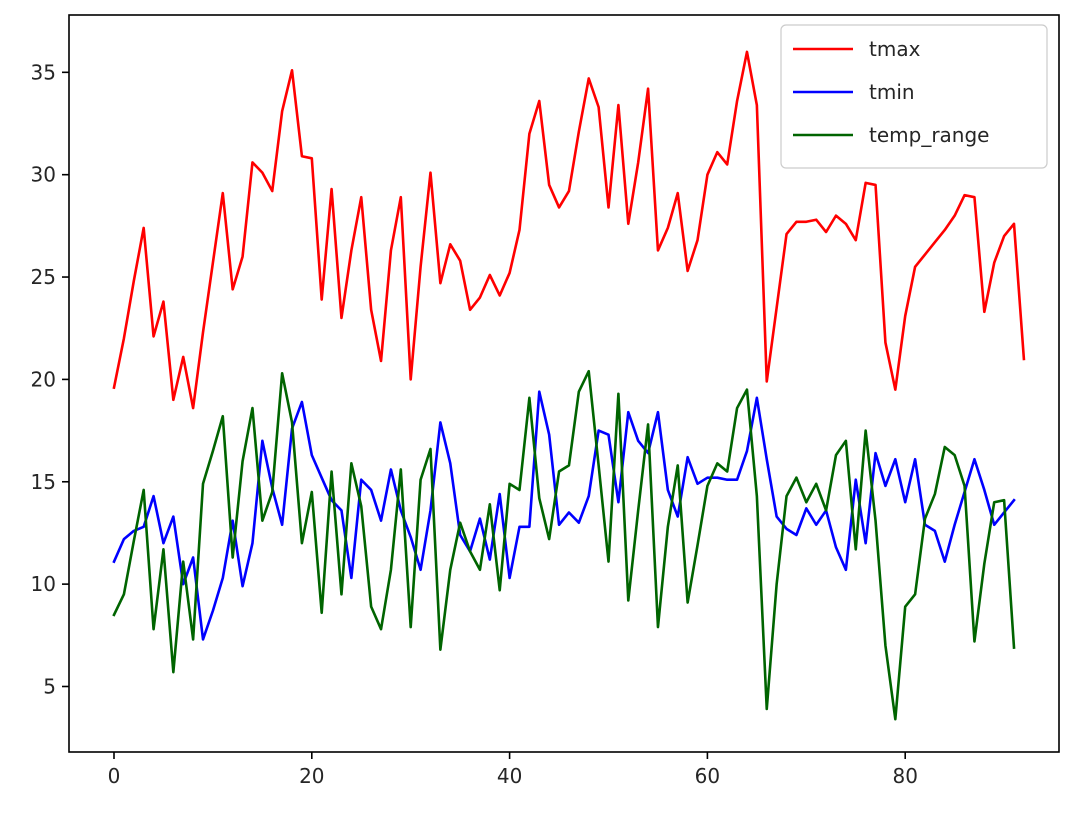 The image size is (1072, 816). What do you see at coordinates (114, 776) in the screenshot?
I see `x-tick-label: 0` at bounding box center [114, 776].